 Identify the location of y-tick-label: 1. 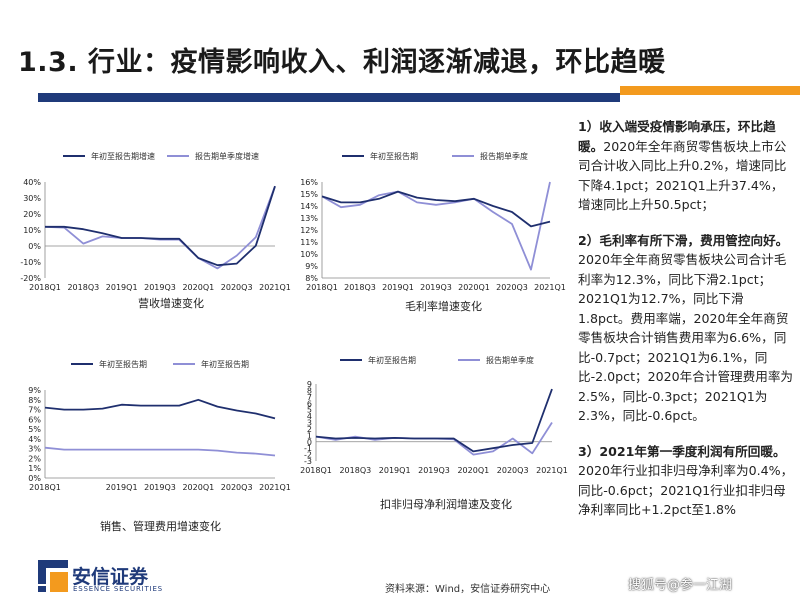
(309, 435).